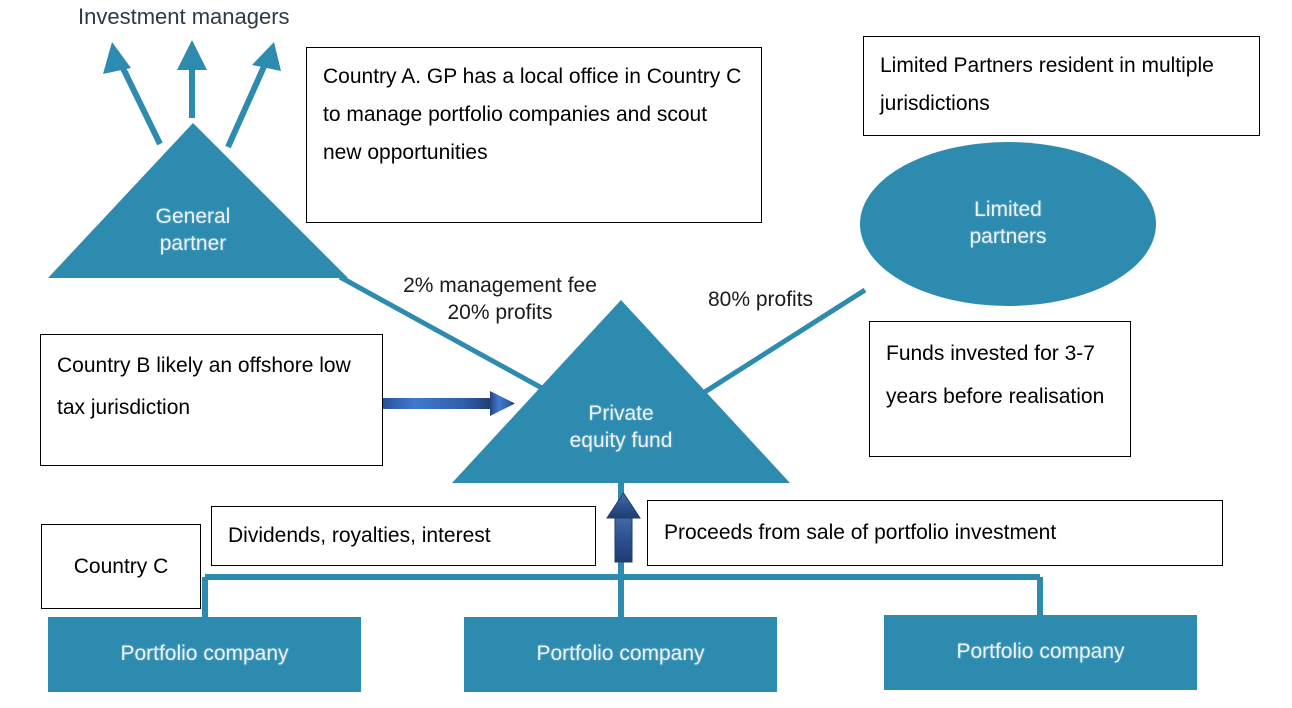 This screenshot has width=1292, height=708. What do you see at coordinates (443, 403) in the screenshot?
I see `right-arrow-icon-country-b` at bounding box center [443, 403].